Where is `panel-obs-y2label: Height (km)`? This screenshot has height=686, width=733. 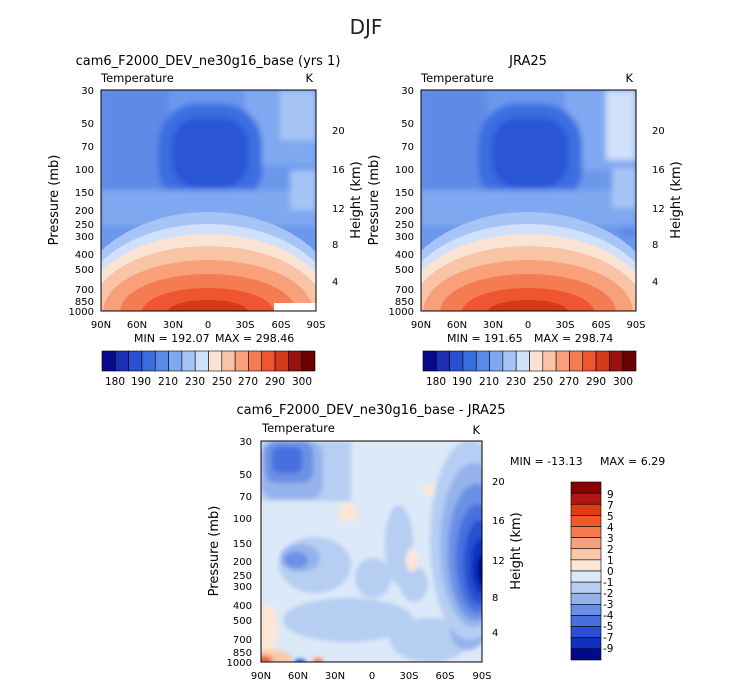
panel-obs-y2label: Height (km) is located at coordinates (676, 199).